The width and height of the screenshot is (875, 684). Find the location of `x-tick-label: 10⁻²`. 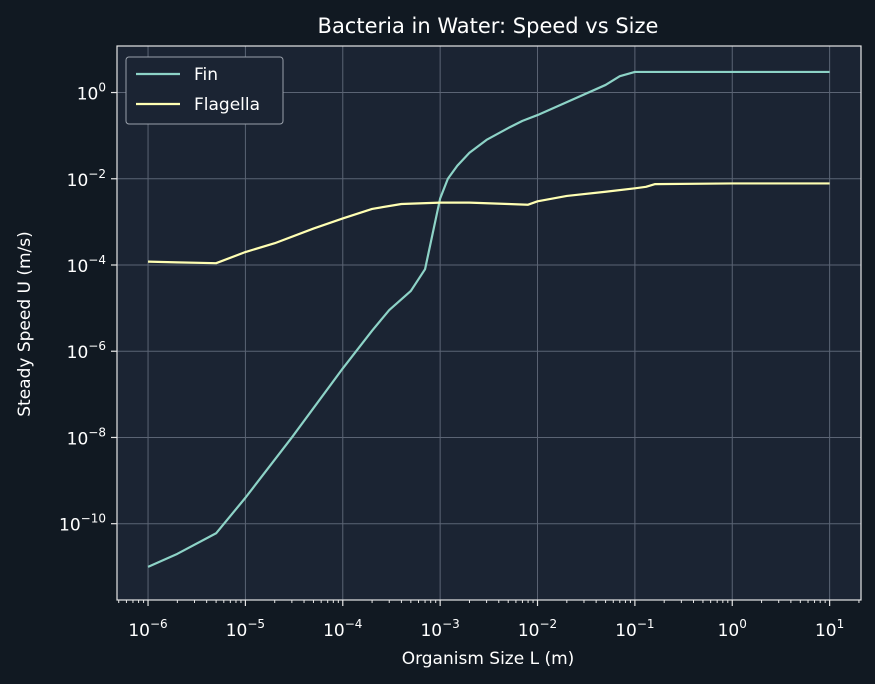

x-tick-label: 10⁻² is located at coordinates (537, 629).